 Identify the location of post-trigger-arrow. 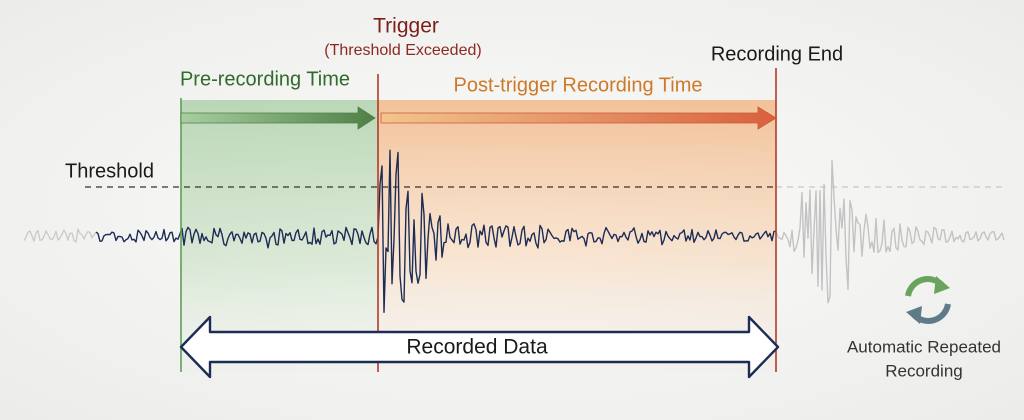
(578, 118).